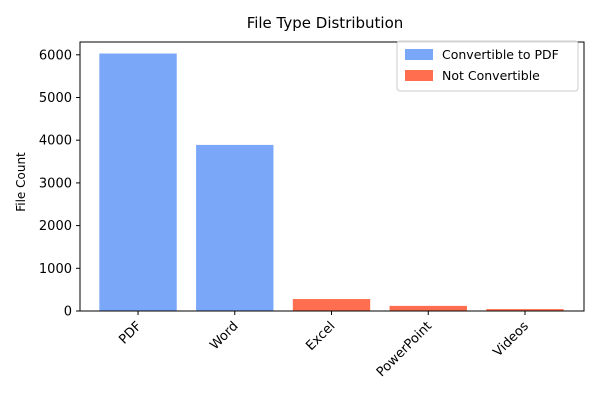 This screenshot has height=400, width=600. I want to click on y-tick-label: 5000, so click(55, 98).